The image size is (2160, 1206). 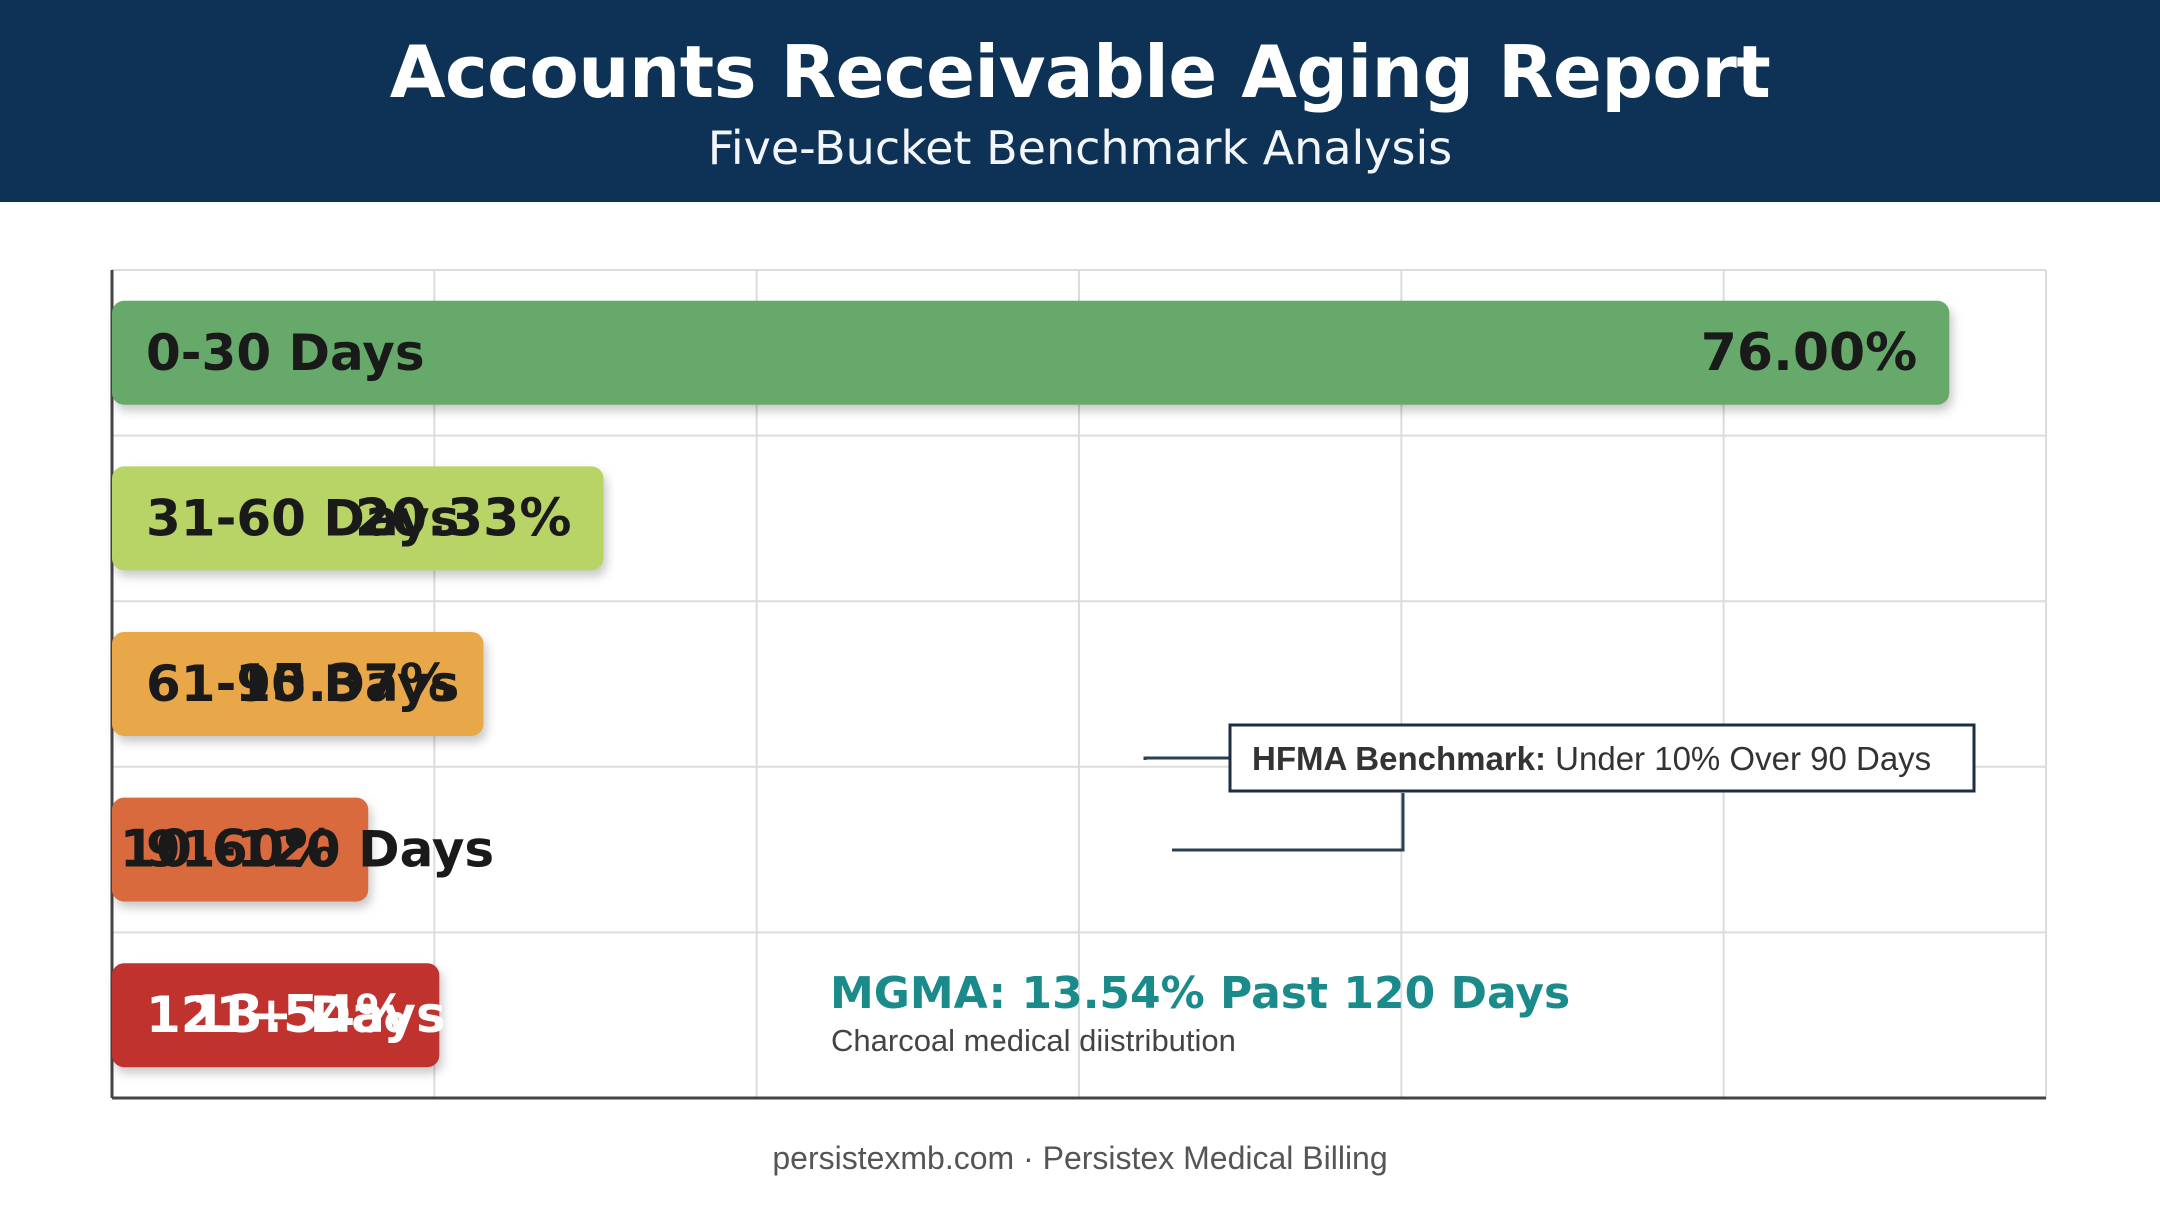 I want to click on bar-91-120-days, so click(x=240, y=849).